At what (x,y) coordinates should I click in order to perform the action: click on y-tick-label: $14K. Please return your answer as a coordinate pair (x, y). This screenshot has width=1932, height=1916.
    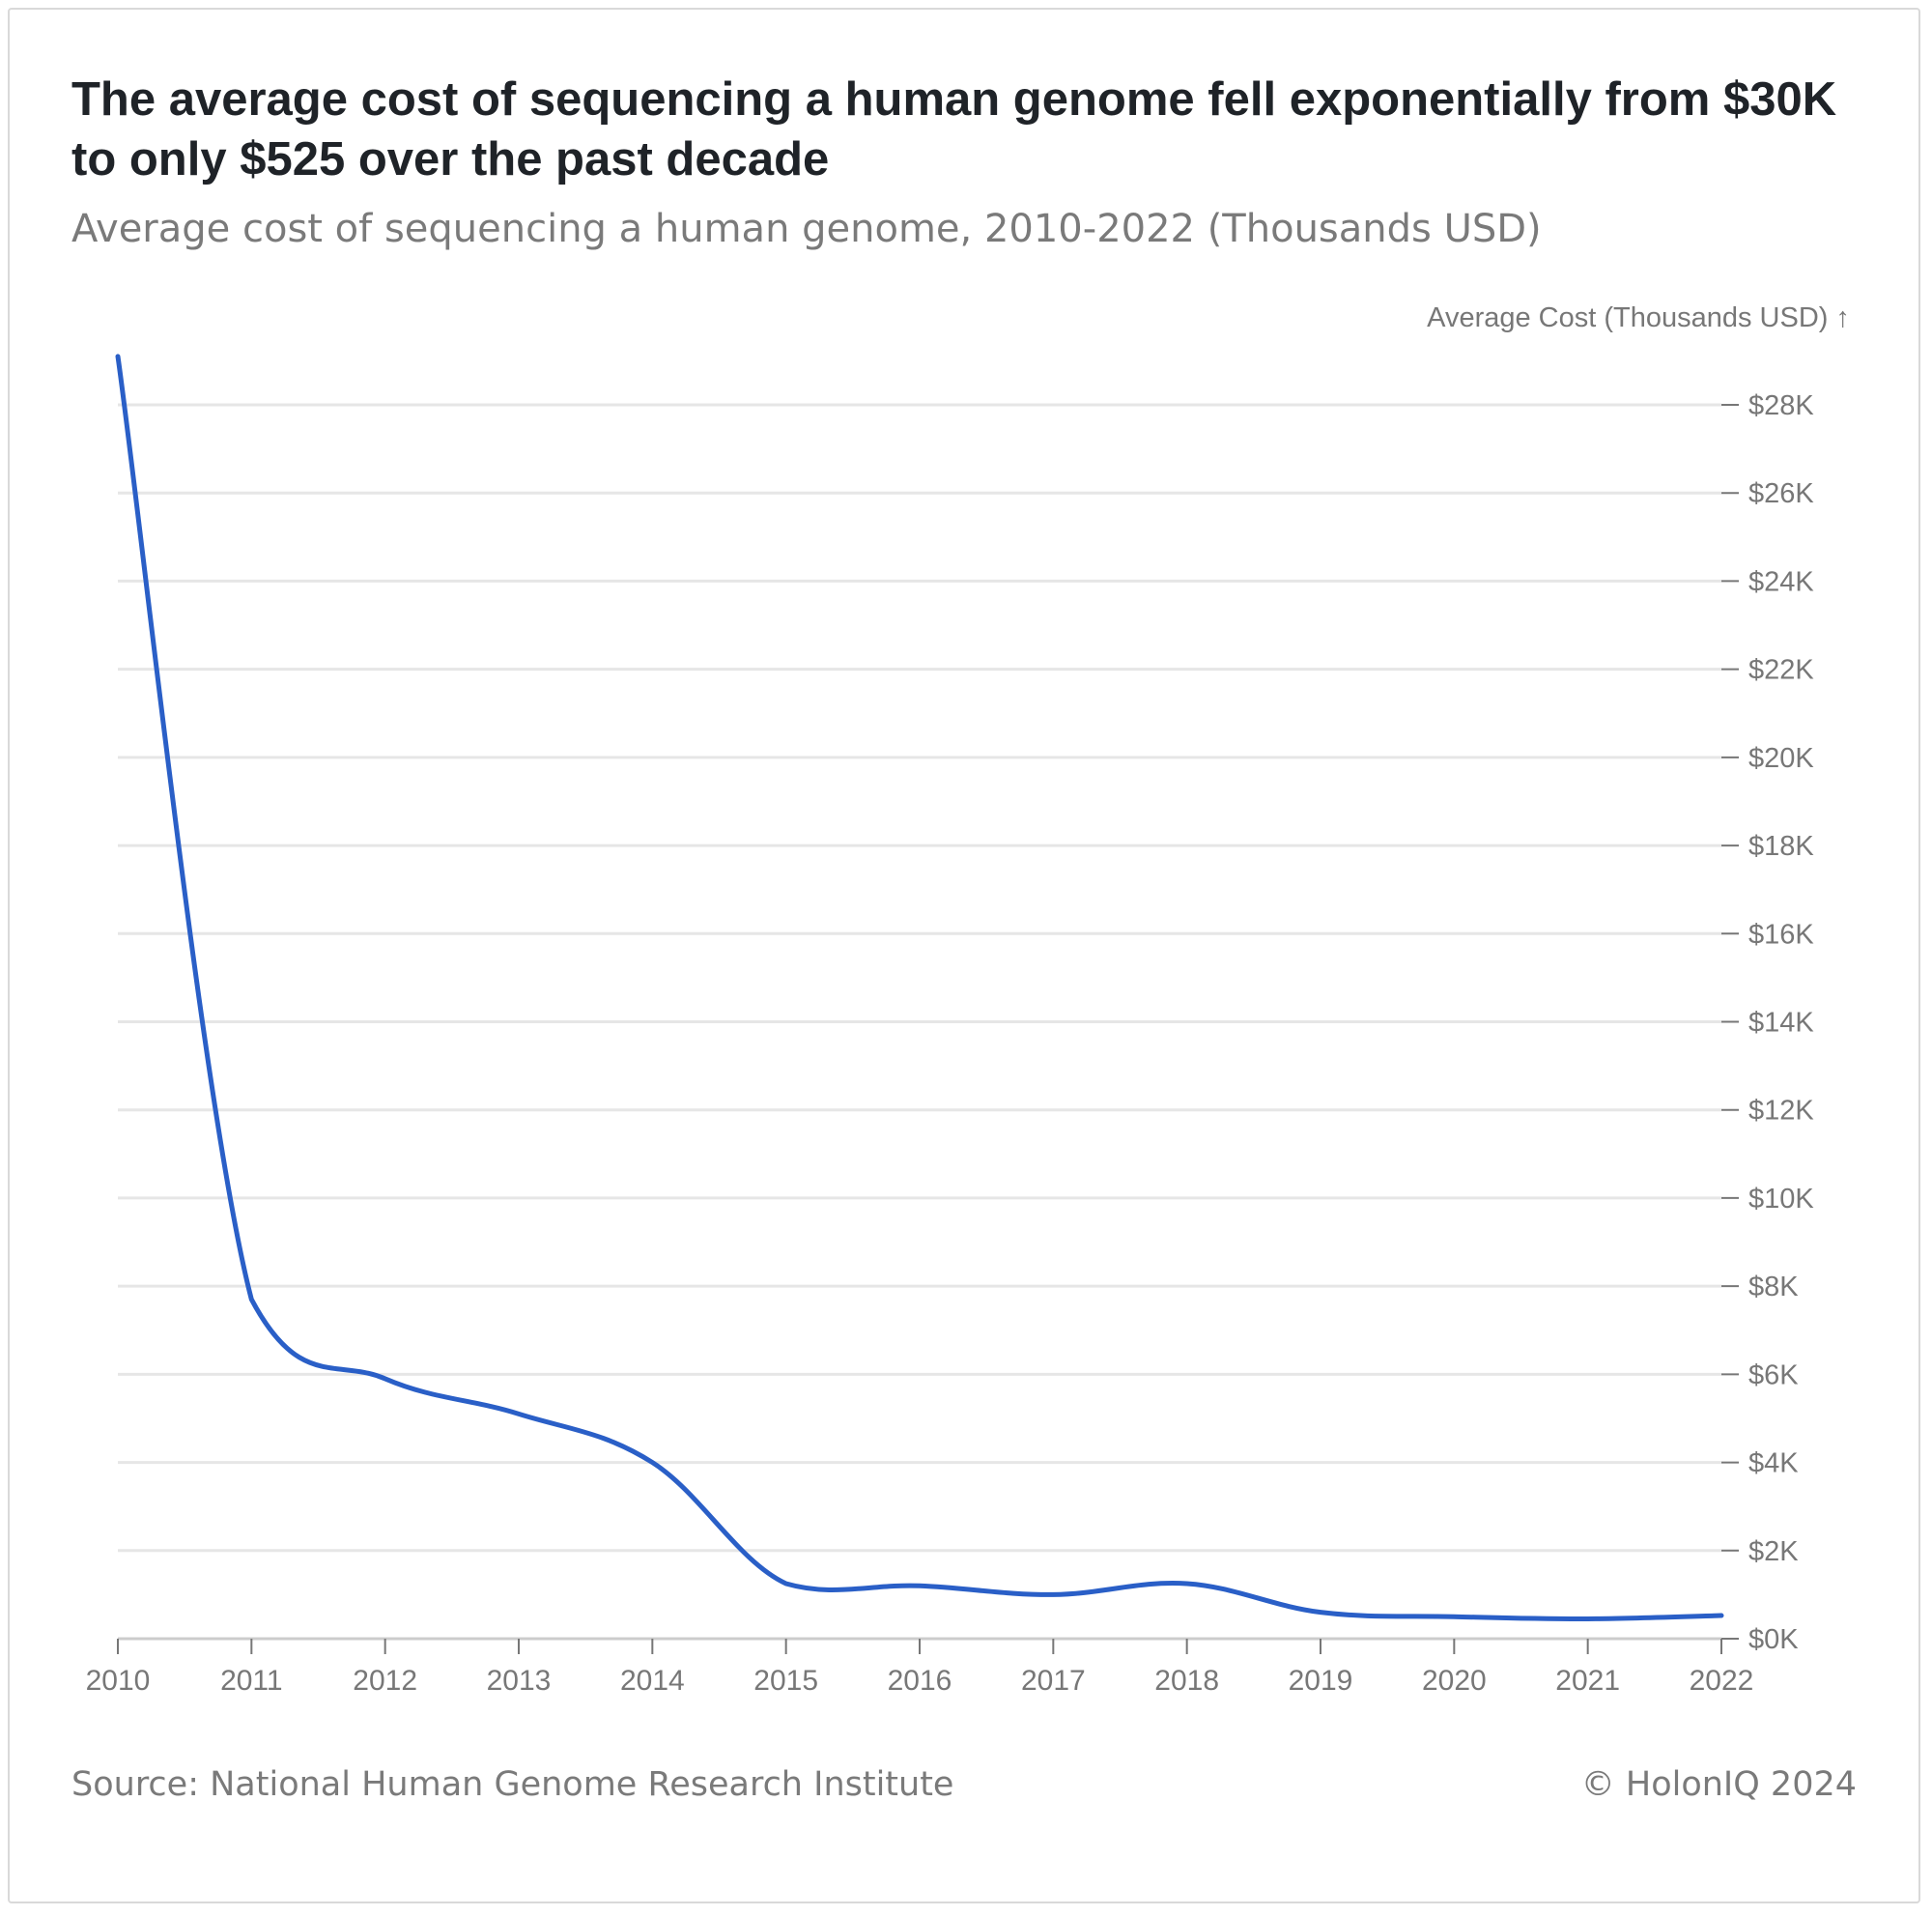
    Looking at the image, I should click on (1781, 1023).